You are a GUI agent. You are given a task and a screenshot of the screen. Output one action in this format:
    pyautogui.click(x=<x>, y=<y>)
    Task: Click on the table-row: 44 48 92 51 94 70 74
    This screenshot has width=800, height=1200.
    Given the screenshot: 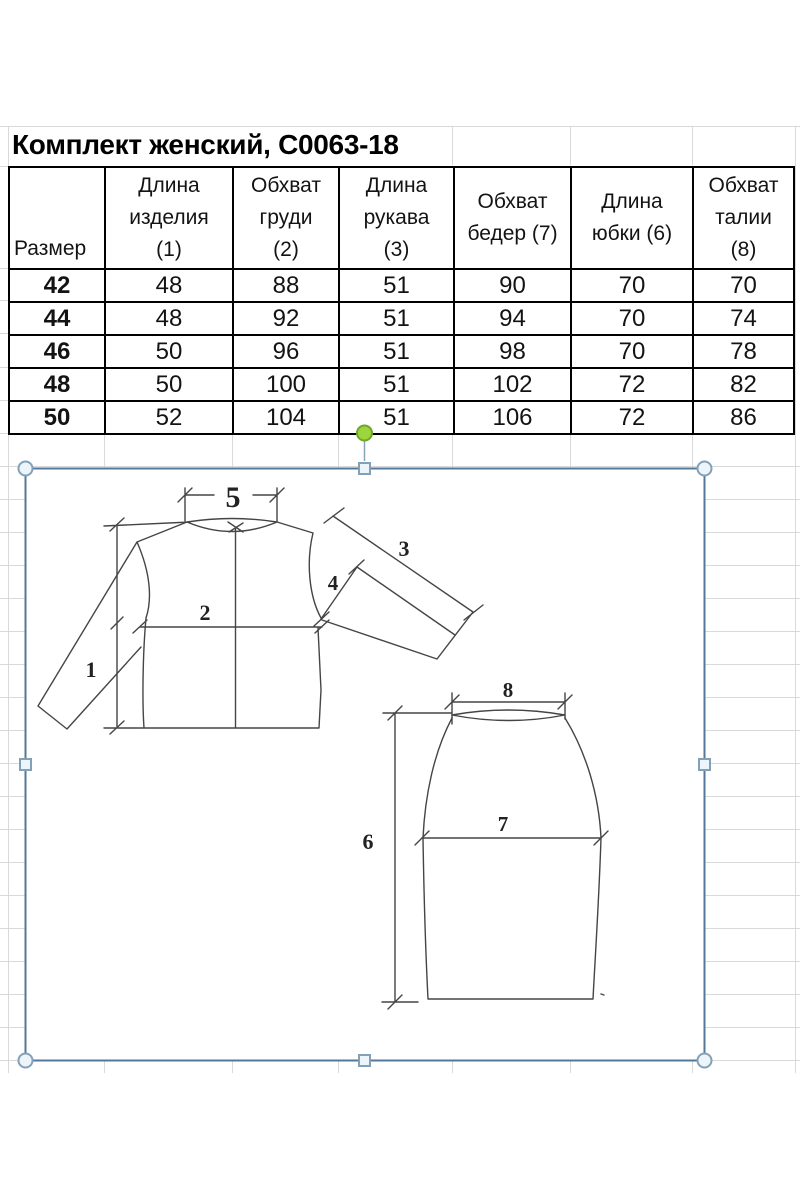 What is the action you would take?
    pyautogui.click(x=401, y=318)
    